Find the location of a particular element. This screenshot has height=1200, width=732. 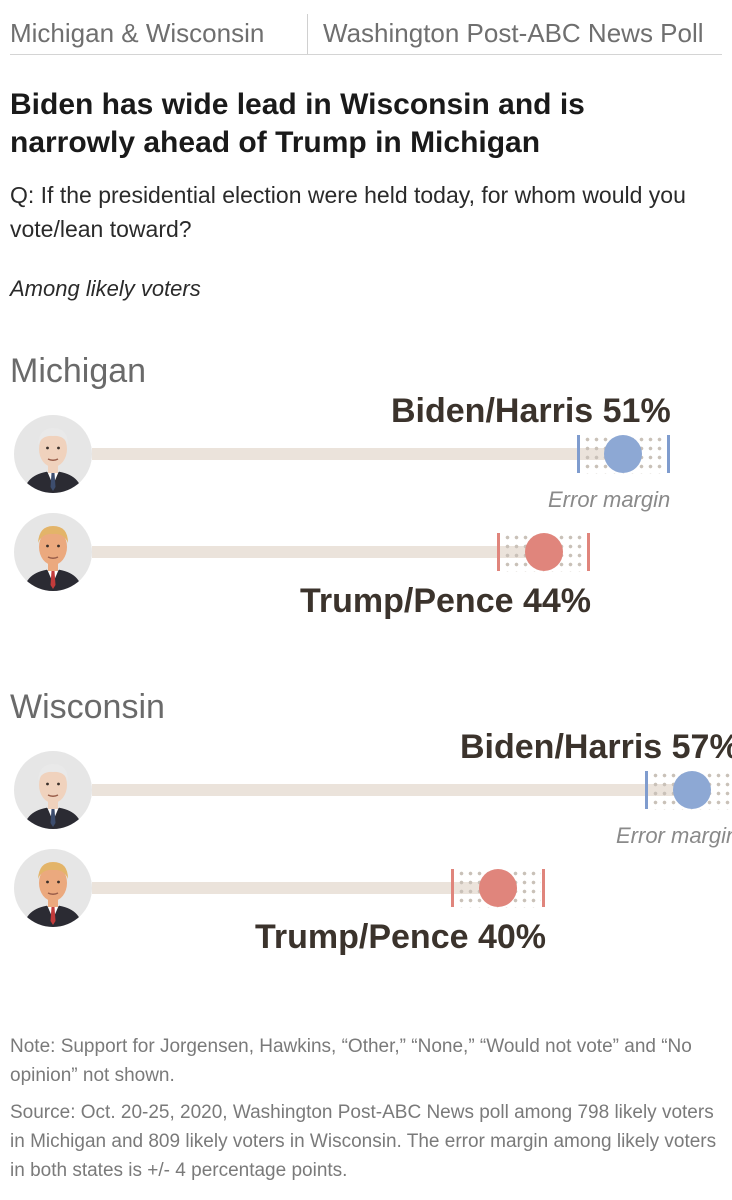

candidate-value-label: Biden/Harris 51% is located at coordinates (531, 411).